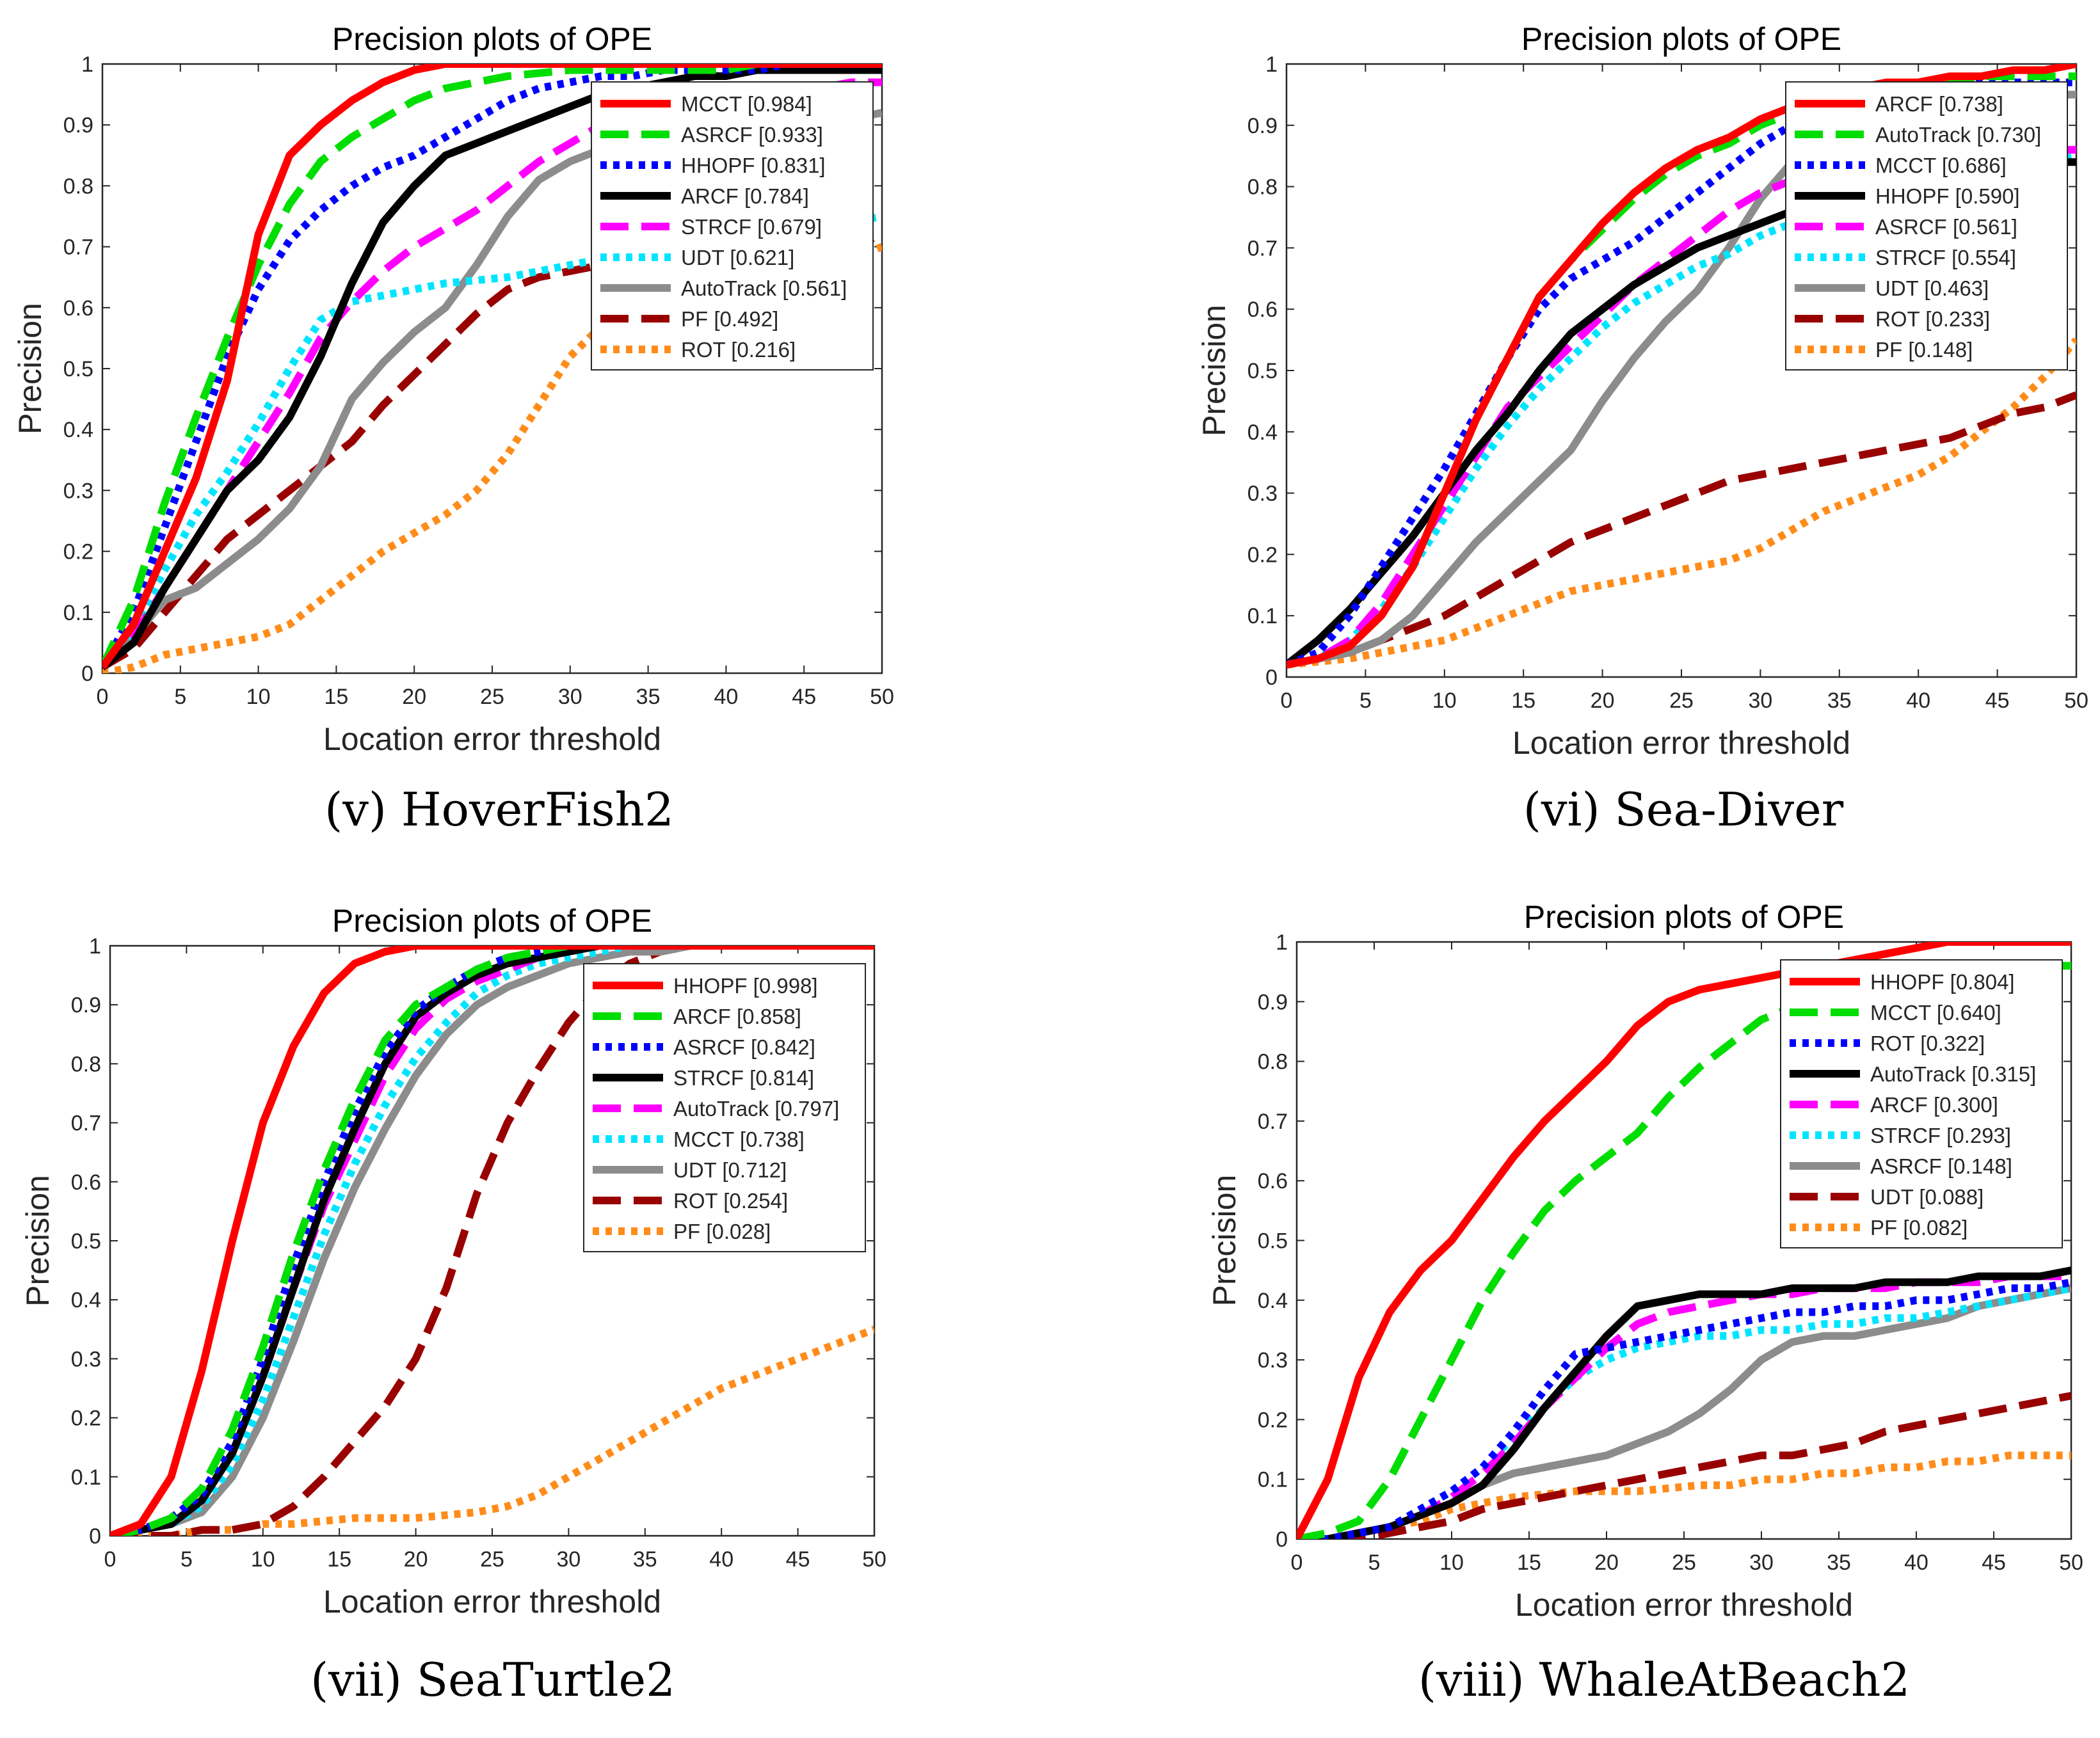  I want to click on x-tick-label: 10, so click(1451, 1563).